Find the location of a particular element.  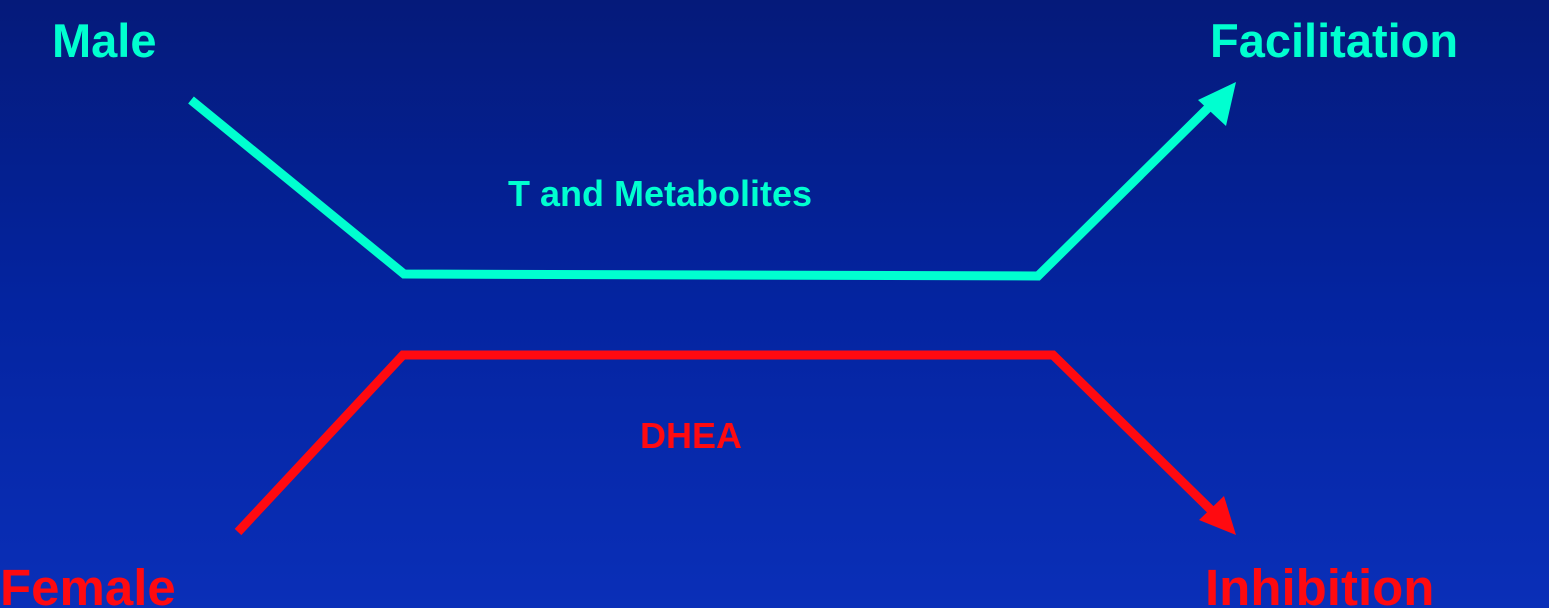

male-label: Male is located at coordinates (104, 40).